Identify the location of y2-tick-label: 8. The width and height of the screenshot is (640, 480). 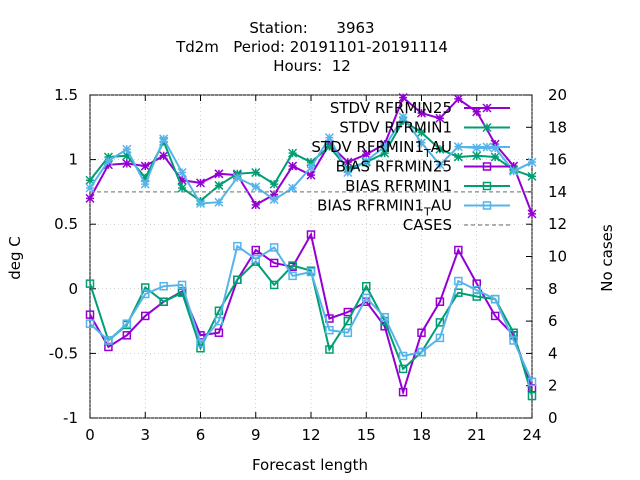
(553, 289).